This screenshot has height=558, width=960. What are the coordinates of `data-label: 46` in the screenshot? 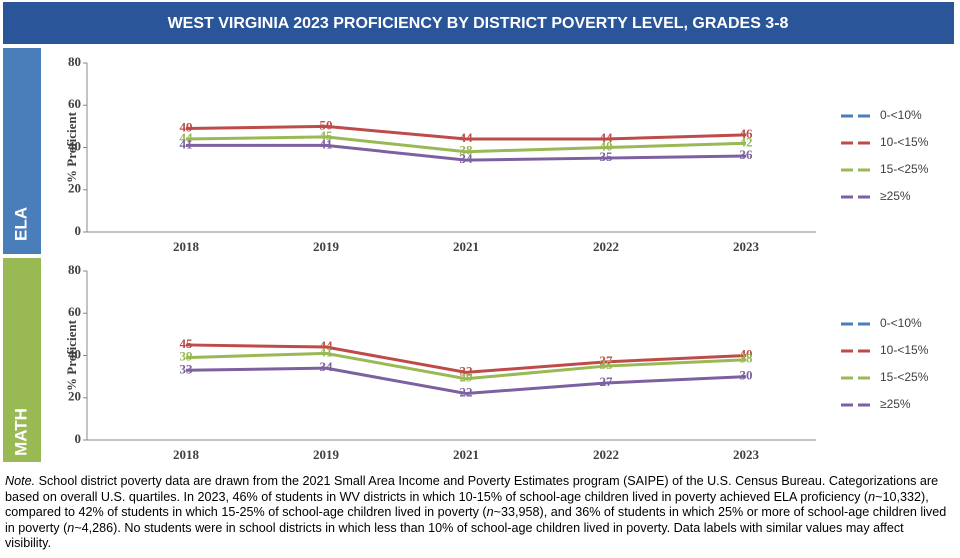 It's located at (747, 133).